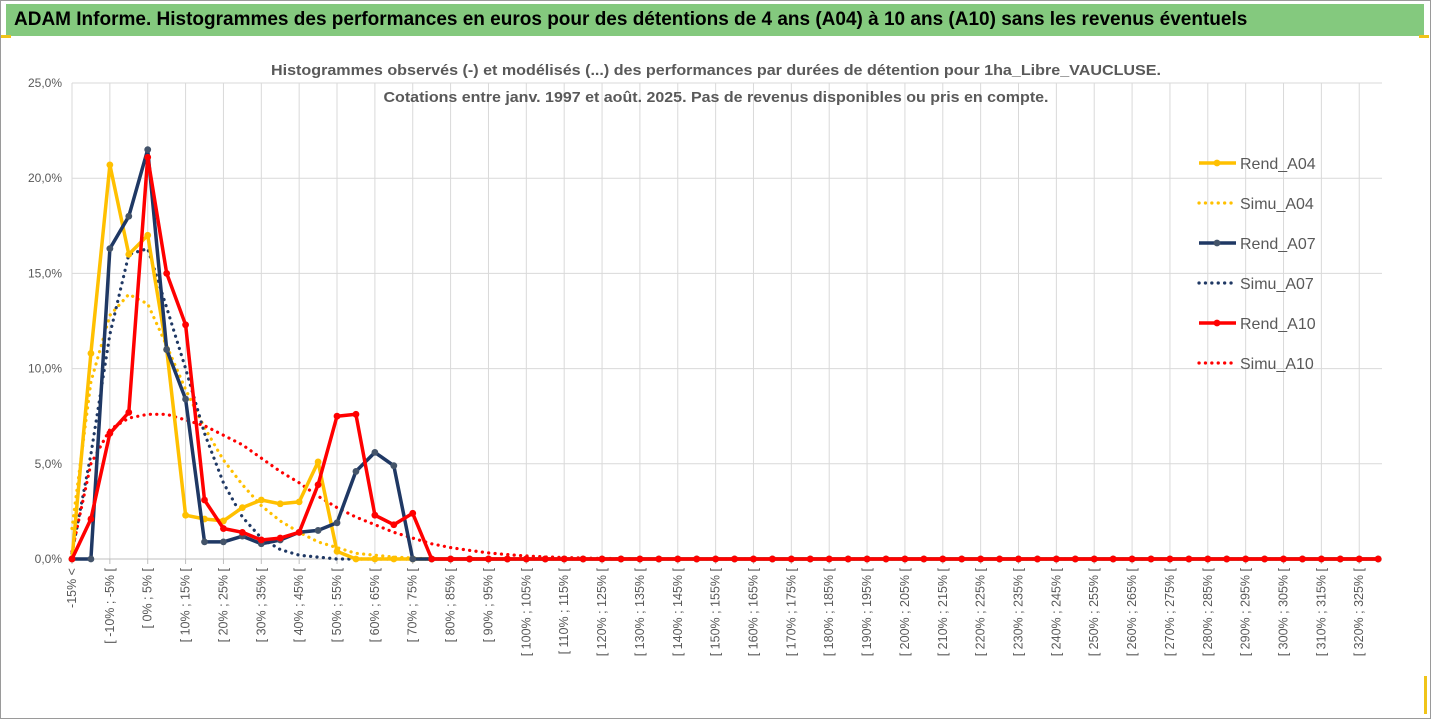  What do you see at coordinates (1208, 611) in the screenshot?
I see `x-tick-label: [ 280% ; 285% [` at bounding box center [1208, 611].